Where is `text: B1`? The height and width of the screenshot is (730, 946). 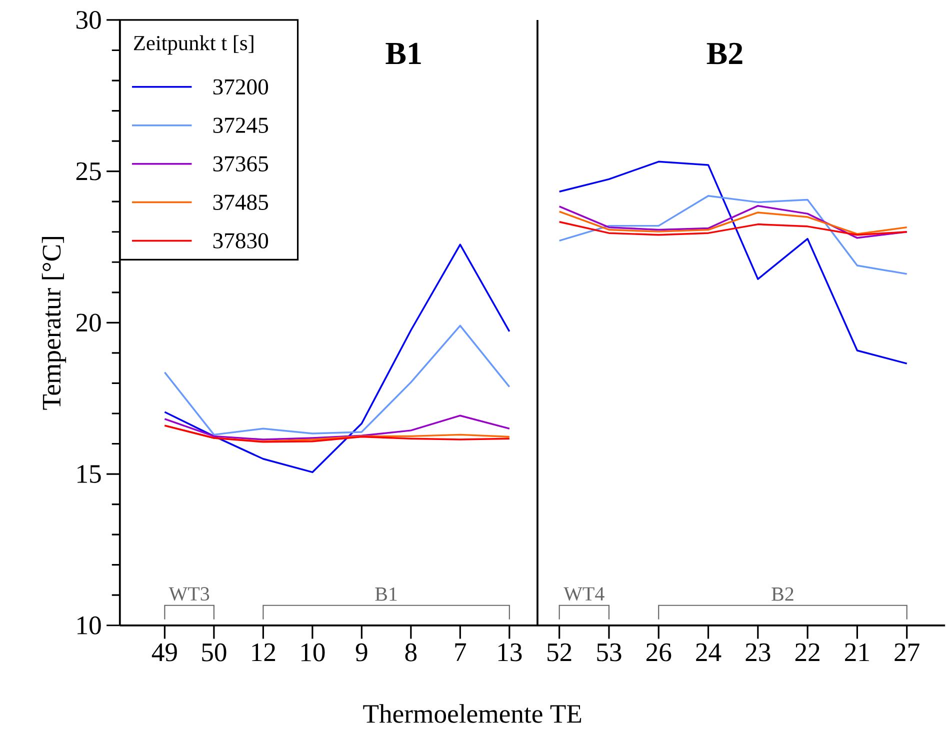
text: B1 is located at coordinates (403, 53).